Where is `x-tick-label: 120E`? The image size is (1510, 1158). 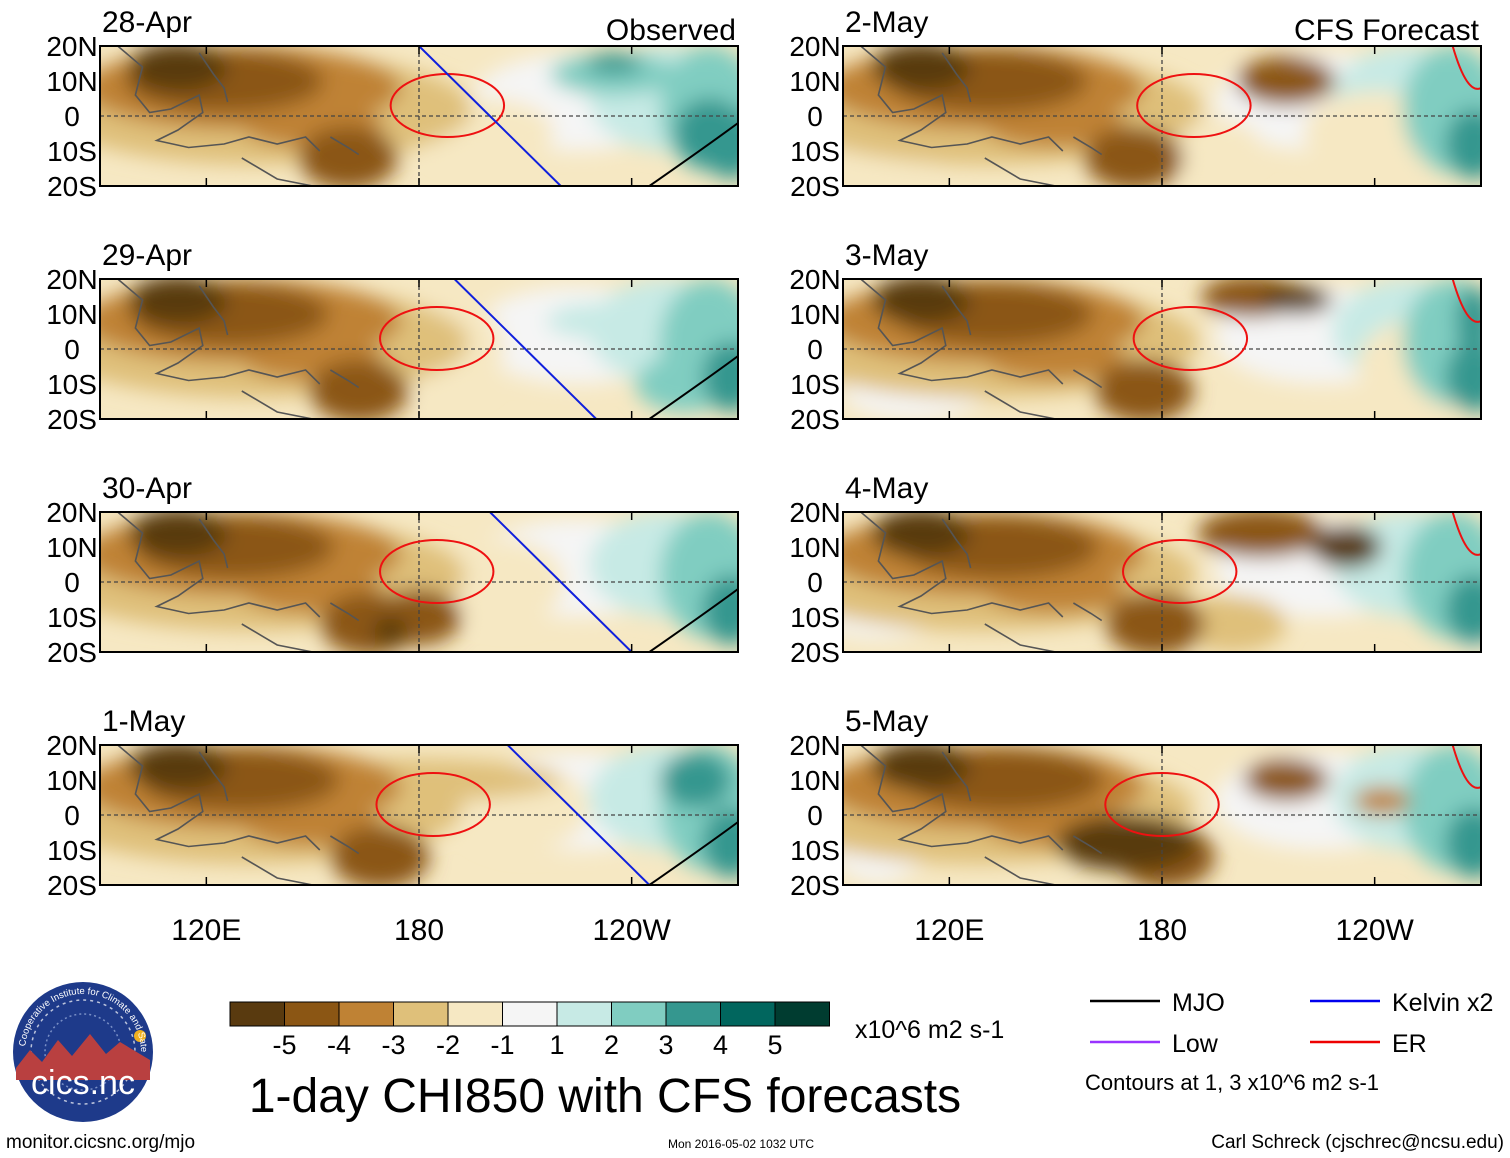 x-tick-label: 120E is located at coordinates (949, 930).